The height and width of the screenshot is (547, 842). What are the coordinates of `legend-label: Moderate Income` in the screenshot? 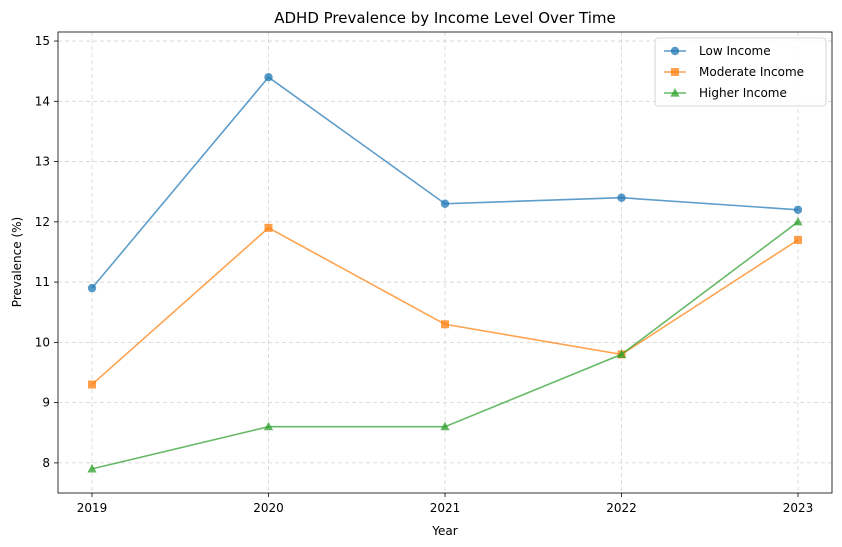 It's located at (751, 72).